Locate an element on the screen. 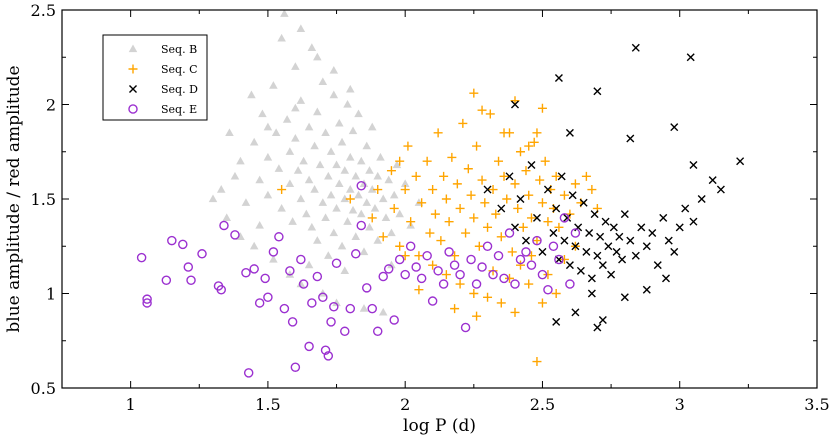 This screenshot has height=439, width=830. legend-label-seq-c: Seq. C is located at coordinates (179, 69).